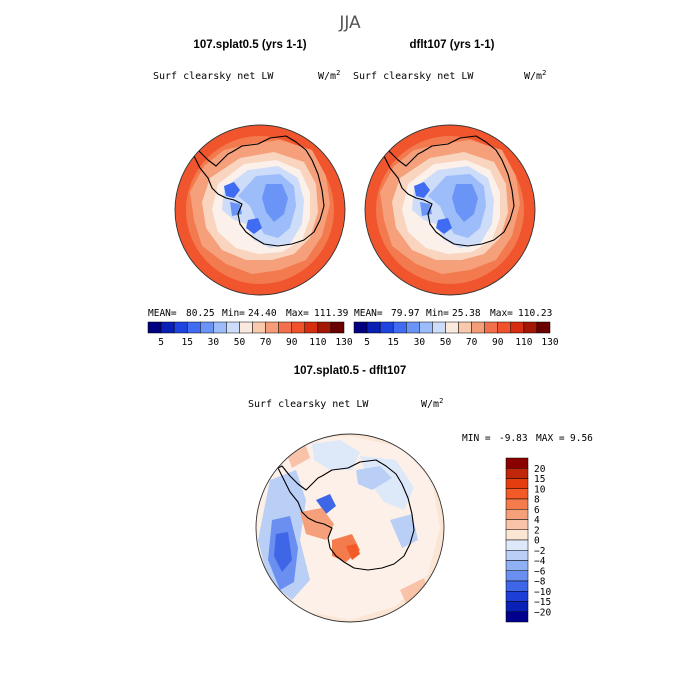  I want to click on stats-row: MEAN= 79.97 Min= 25.38 Max= 110.23, so click(453, 313).